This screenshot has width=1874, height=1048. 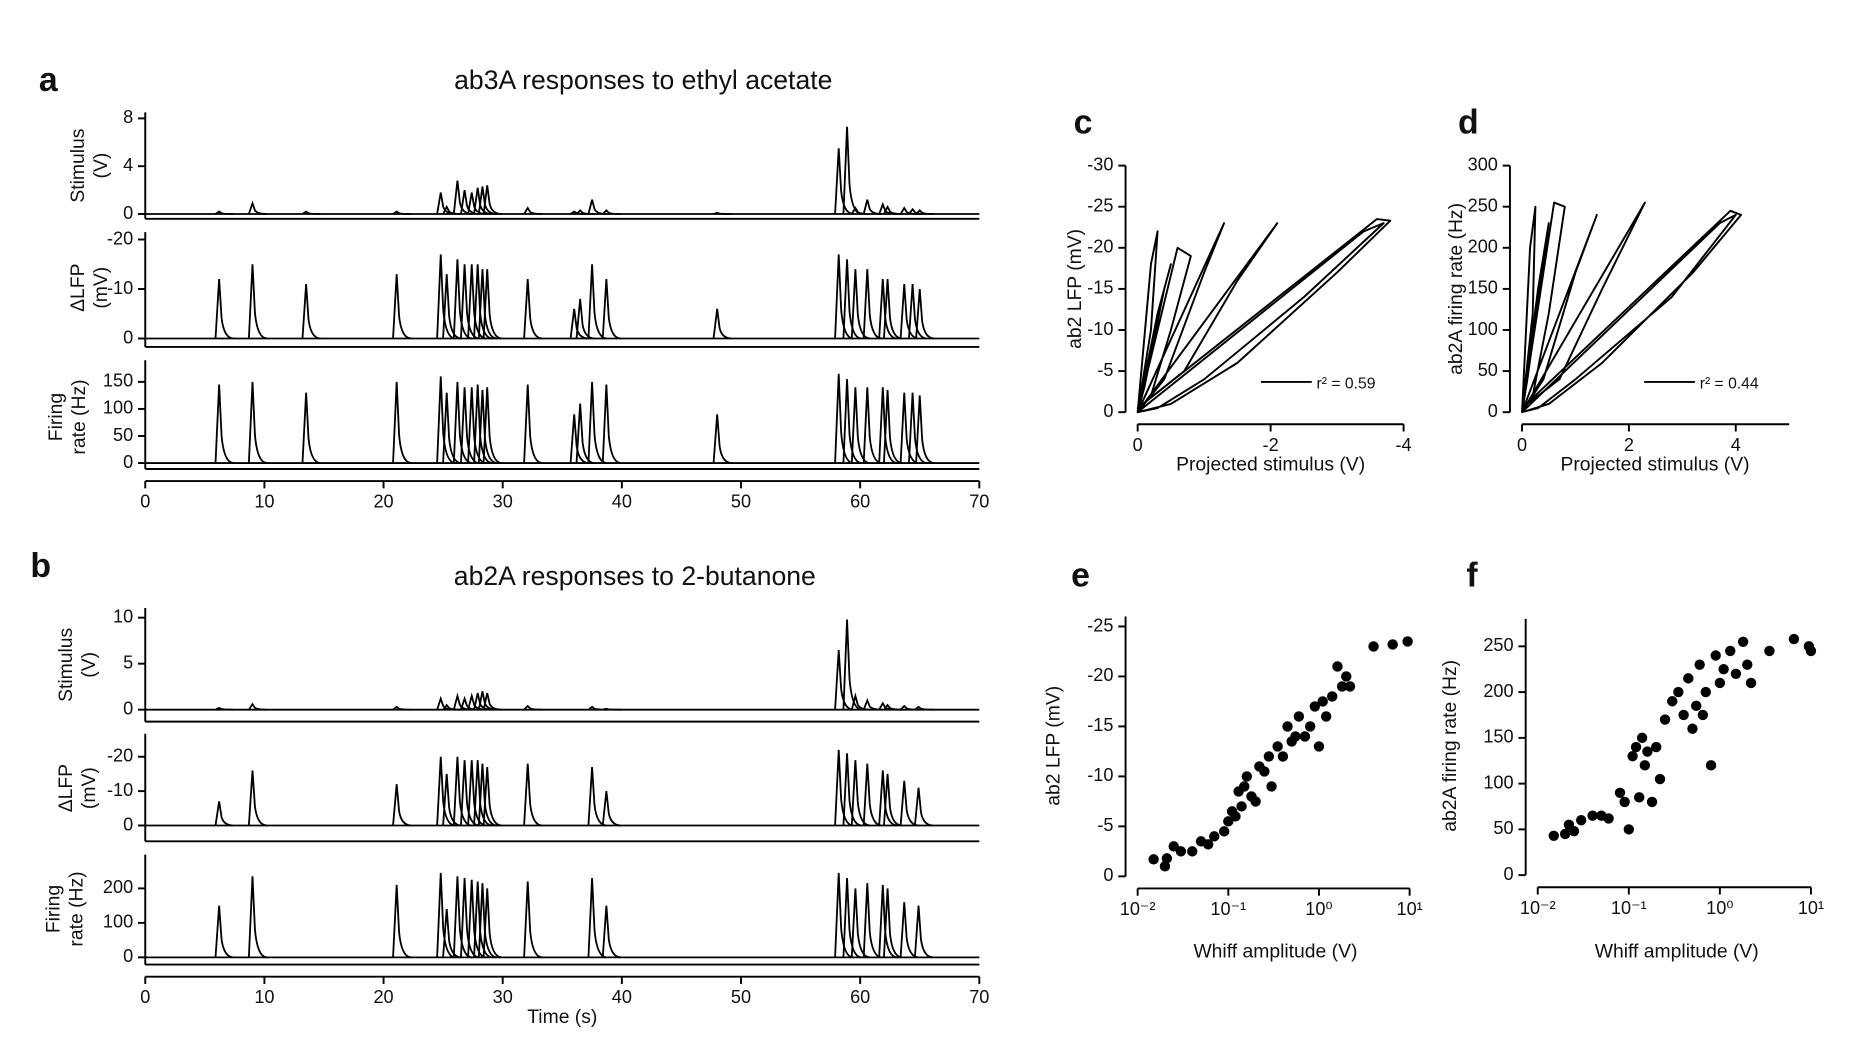 I want to click on x-tick-label: 60, so click(x=860, y=502).